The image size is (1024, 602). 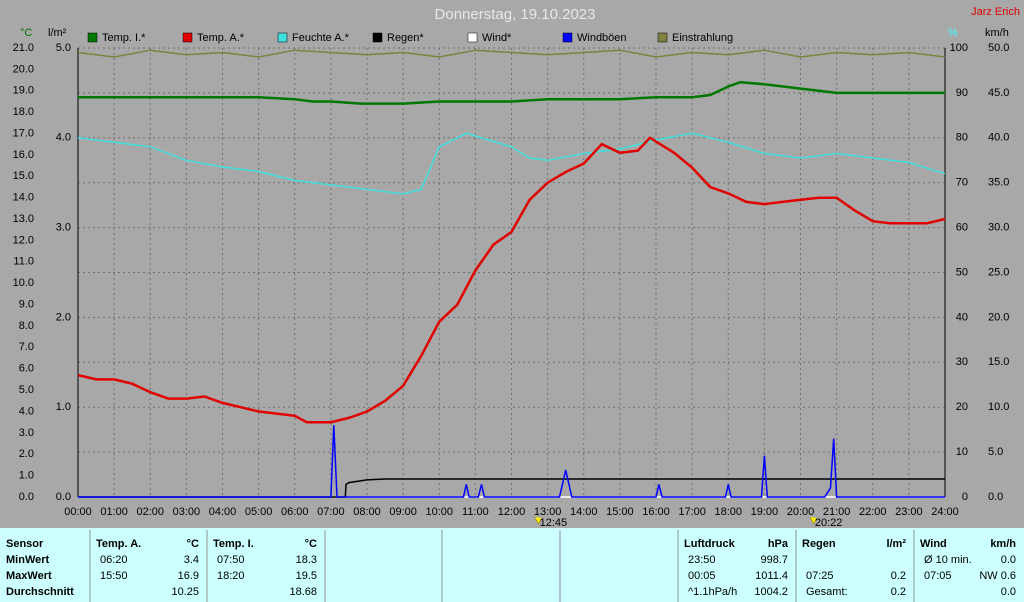 I want to click on author: Jarz Erich, so click(x=995, y=12).